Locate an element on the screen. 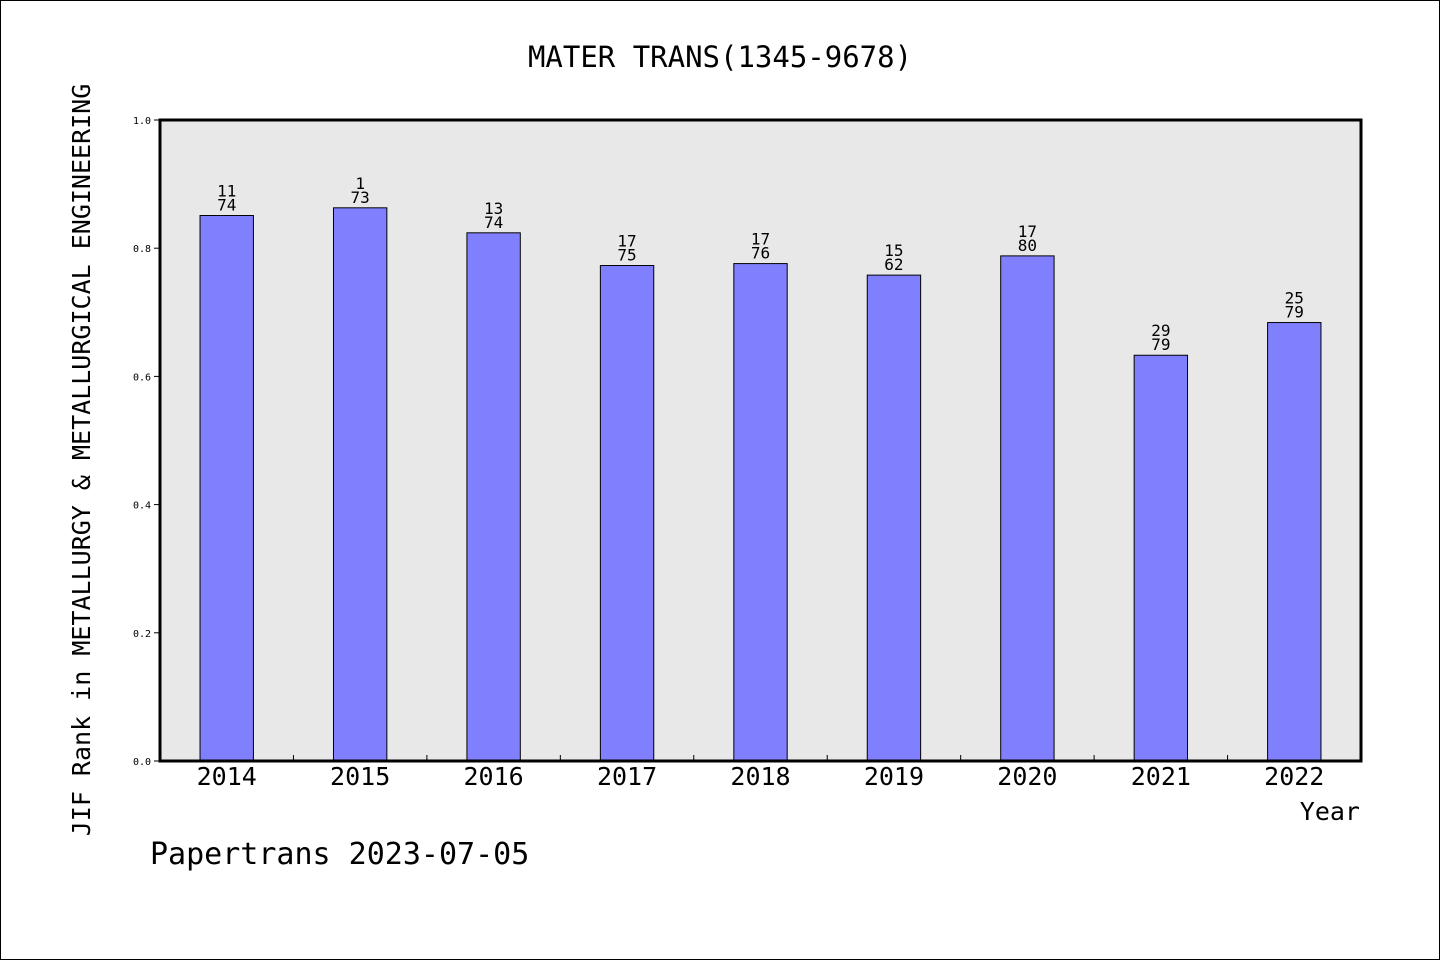 Image resolution: width=1440 pixels, height=960 pixels. x-axis: 2014 2015 2016 2017 2018 2019 2020 2021 2022 is located at coordinates (760, 773).